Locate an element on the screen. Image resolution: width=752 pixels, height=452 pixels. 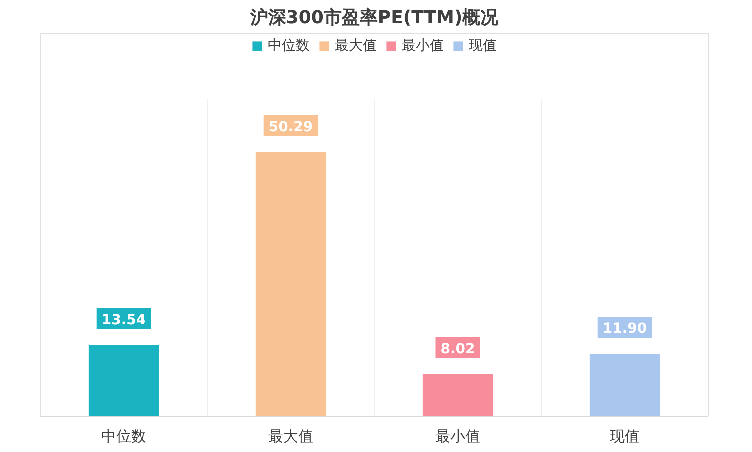
chart-title: 沪深300市盈率PE(TTM)概况 is located at coordinates (374, 18).